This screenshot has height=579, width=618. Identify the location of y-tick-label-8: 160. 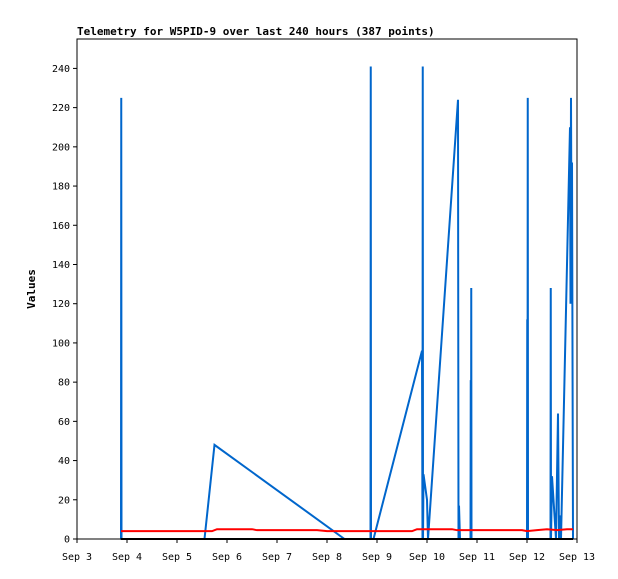
(61, 226).